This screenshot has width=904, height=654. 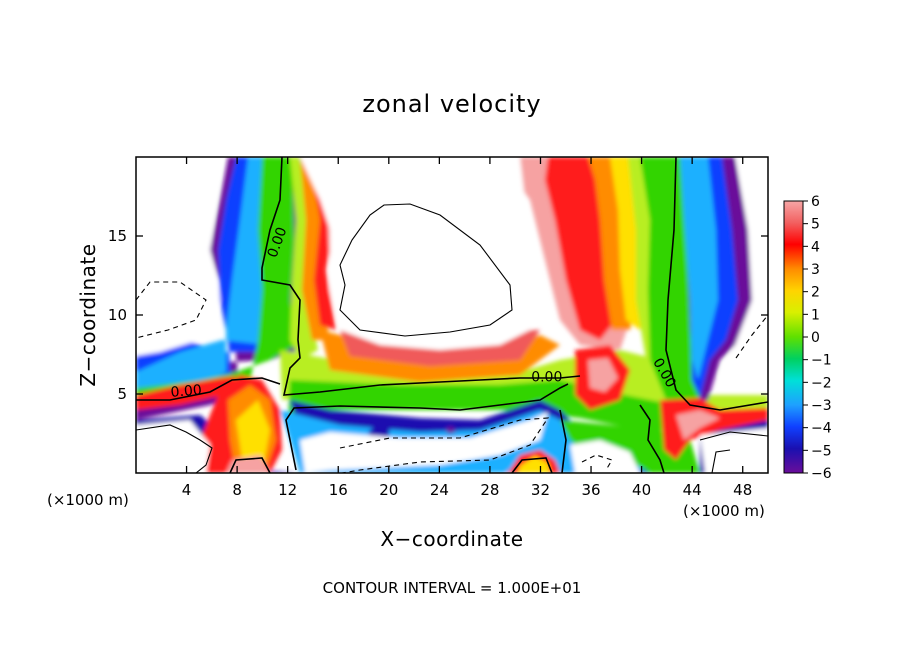 I want to click on field-tiny-blob, so click(x=451, y=430).